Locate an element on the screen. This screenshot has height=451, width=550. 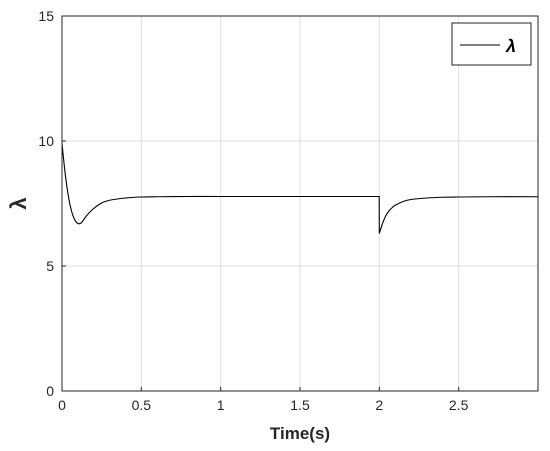
y-ticks: 0 5 10 15 is located at coordinates (52, 203).